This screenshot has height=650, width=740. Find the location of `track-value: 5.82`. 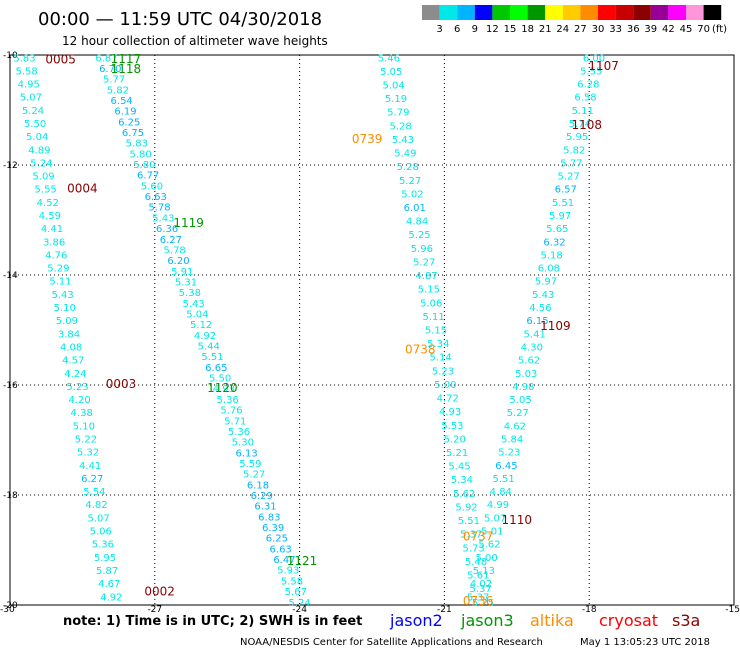

track-value: 5.82 is located at coordinates (118, 90).